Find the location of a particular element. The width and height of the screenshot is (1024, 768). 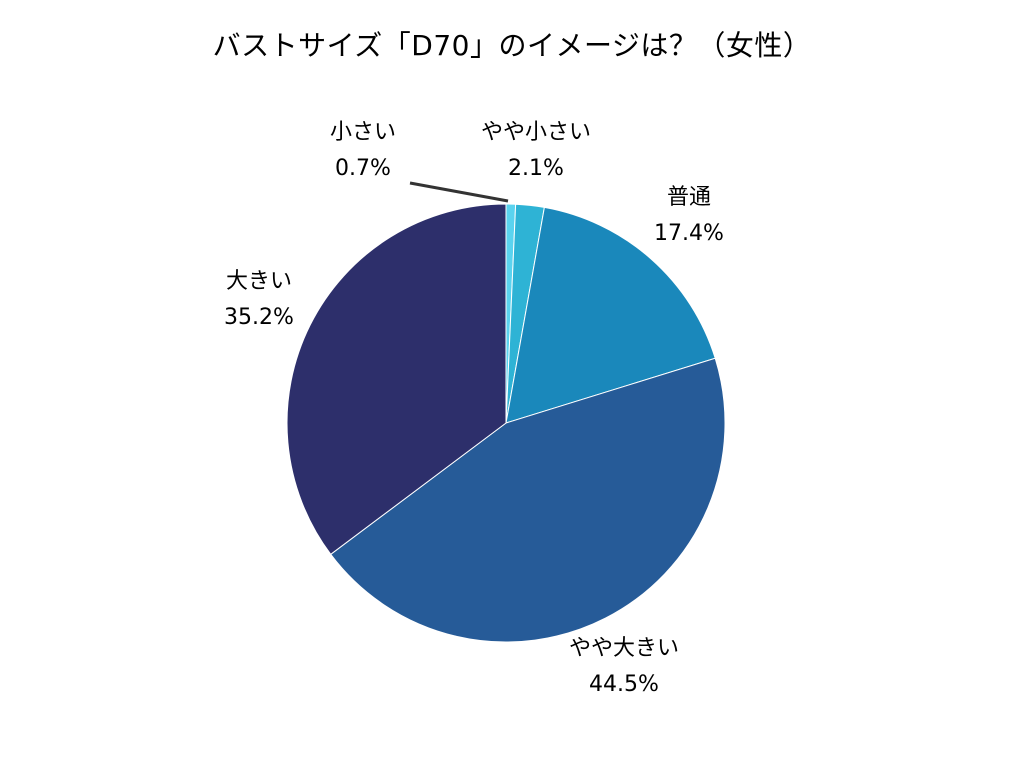

slice-value-label: 2.1% is located at coordinates (536, 168).